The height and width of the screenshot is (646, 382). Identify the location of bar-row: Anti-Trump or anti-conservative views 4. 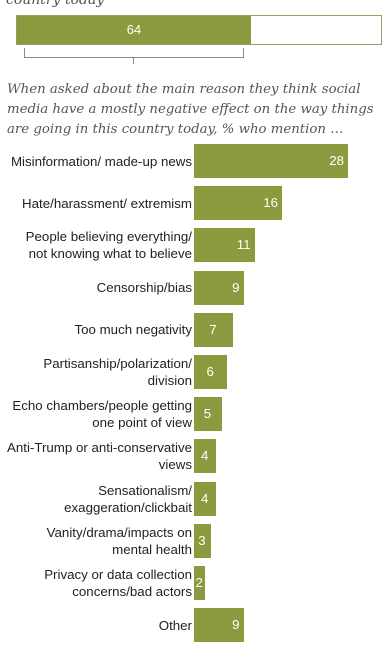
(191, 456).